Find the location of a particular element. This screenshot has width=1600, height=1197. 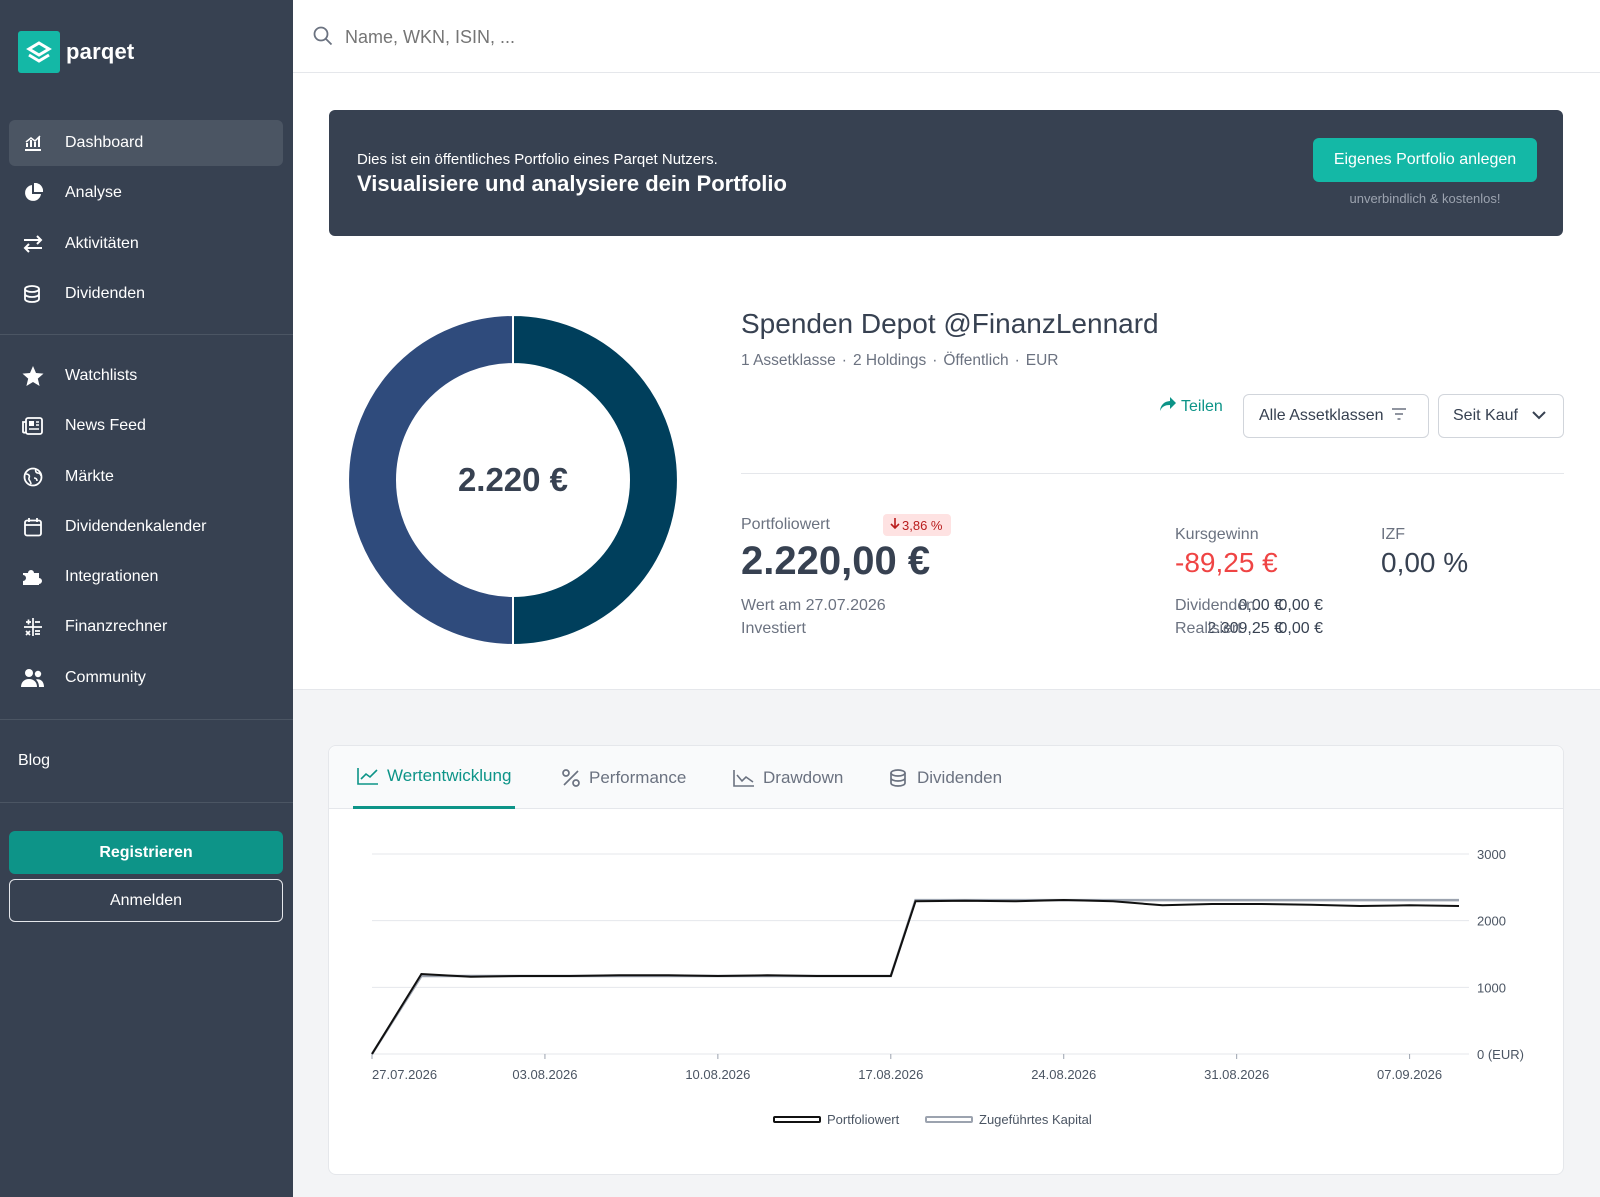

sidebar-item-label: Finanzrechner is located at coordinates (116, 627).